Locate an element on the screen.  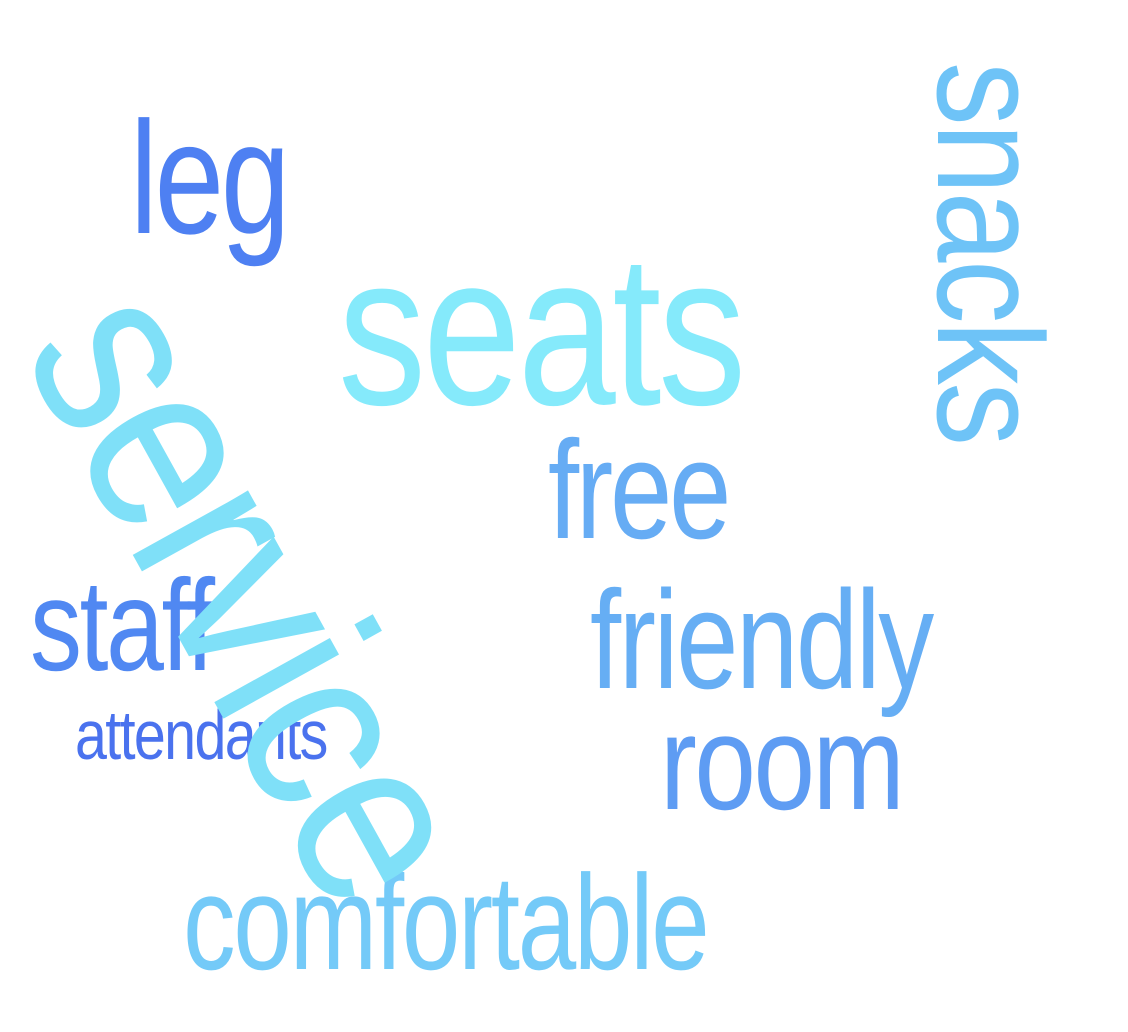
word-friendly: friendly is located at coordinates (762, 639).